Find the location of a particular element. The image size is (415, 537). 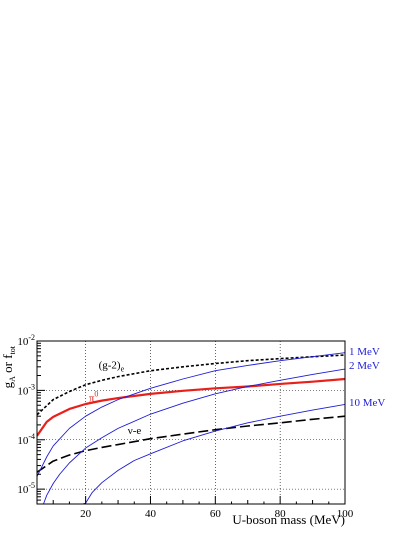

series-label-0: (g-2)e is located at coordinates (112, 366).